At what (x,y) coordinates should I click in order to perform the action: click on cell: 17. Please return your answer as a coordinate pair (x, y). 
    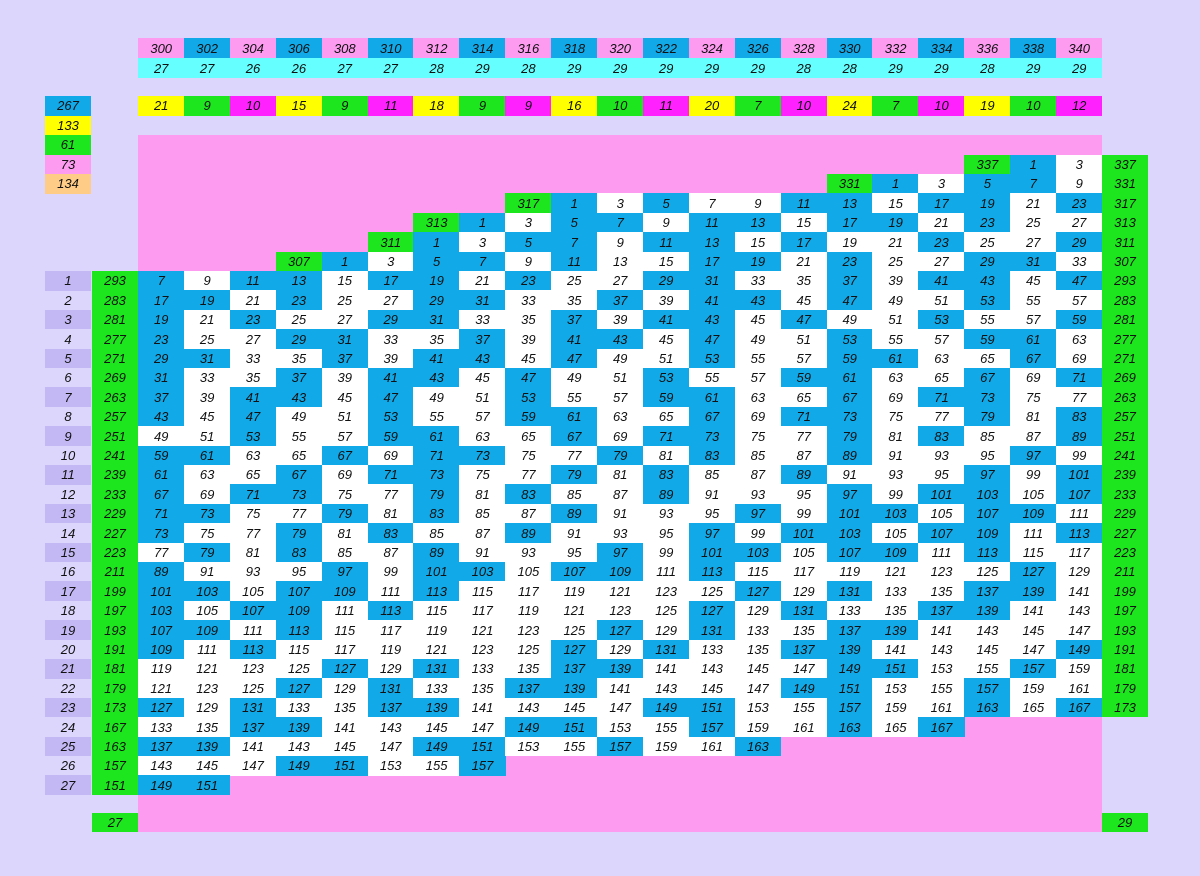
    Looking at the image, I should click on (941, 203).